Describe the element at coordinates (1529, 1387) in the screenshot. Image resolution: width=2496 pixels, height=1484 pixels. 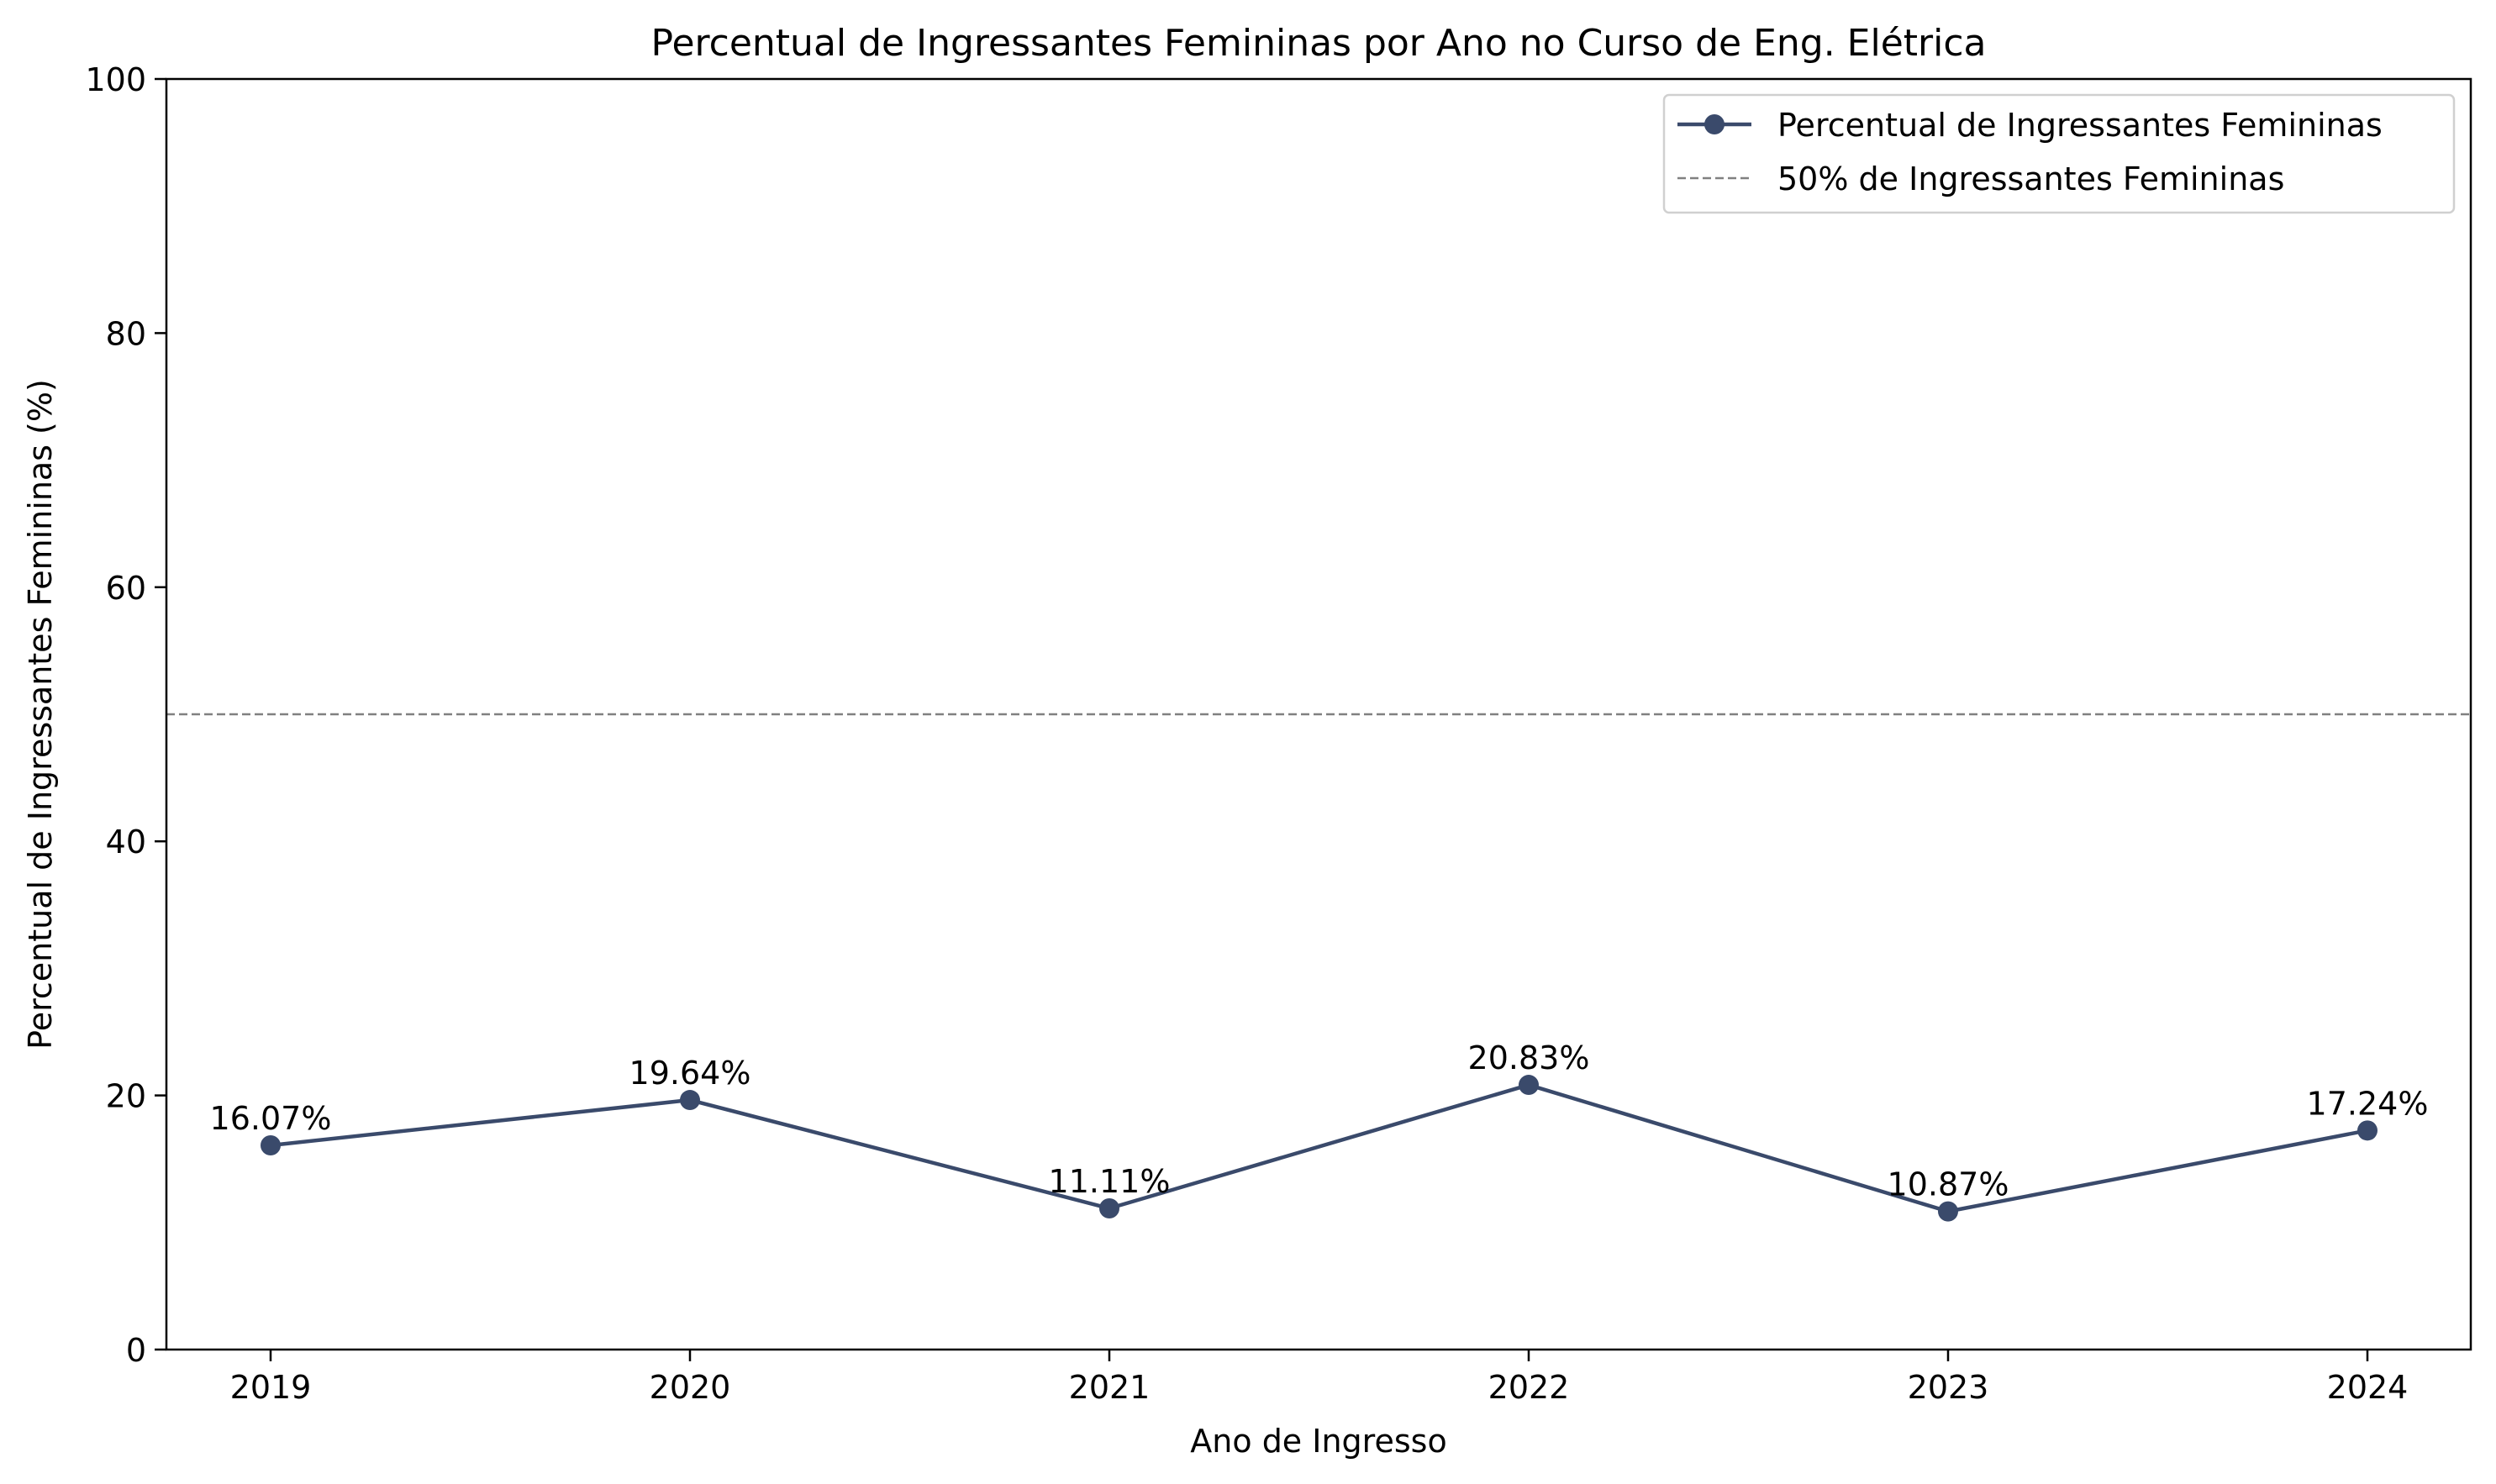
I see `x-tick-label: 2022` at that location.